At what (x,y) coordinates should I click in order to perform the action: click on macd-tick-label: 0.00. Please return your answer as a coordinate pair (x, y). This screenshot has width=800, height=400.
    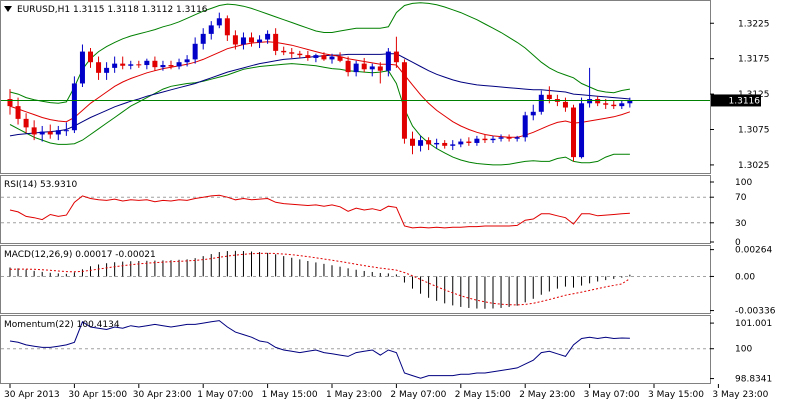
    Looking at the image, I should click on (745, 277).